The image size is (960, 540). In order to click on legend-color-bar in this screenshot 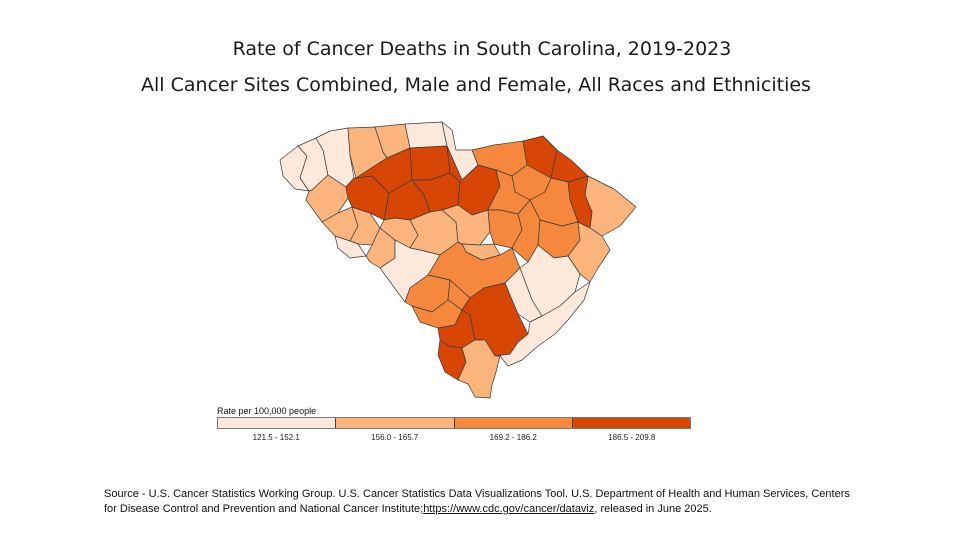, I will do `click(454, 423)`.